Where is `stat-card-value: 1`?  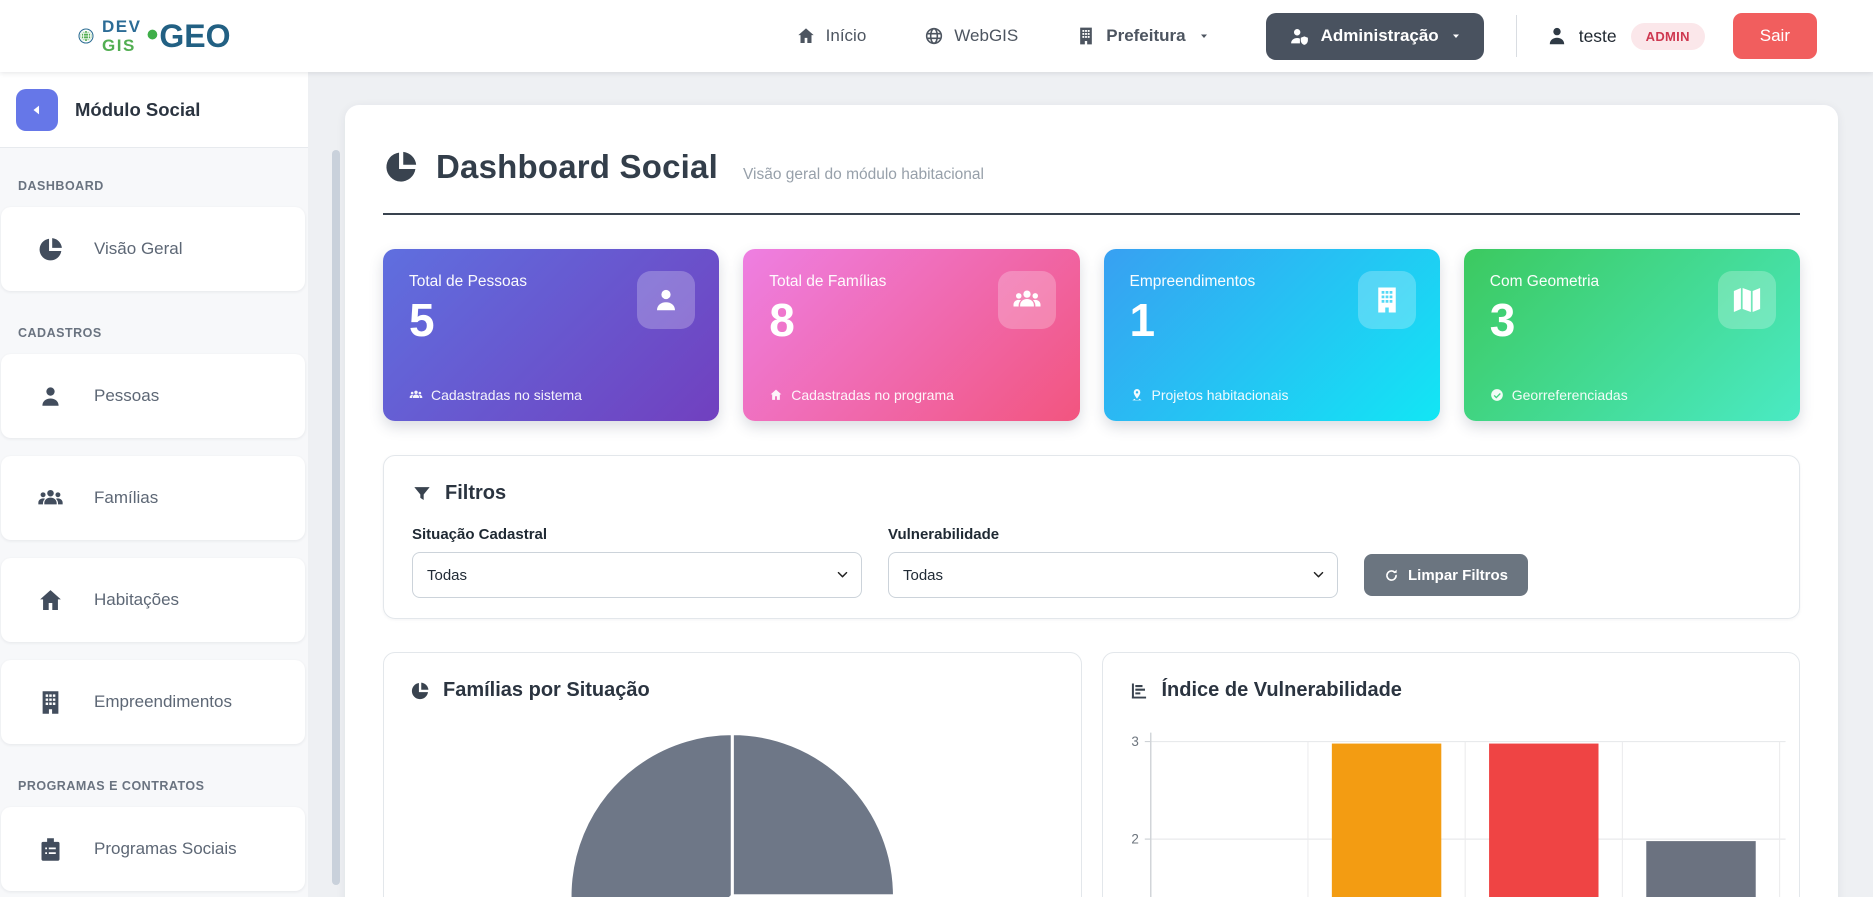
stat-card-value: 1 is located at coordinates (1142, 320).